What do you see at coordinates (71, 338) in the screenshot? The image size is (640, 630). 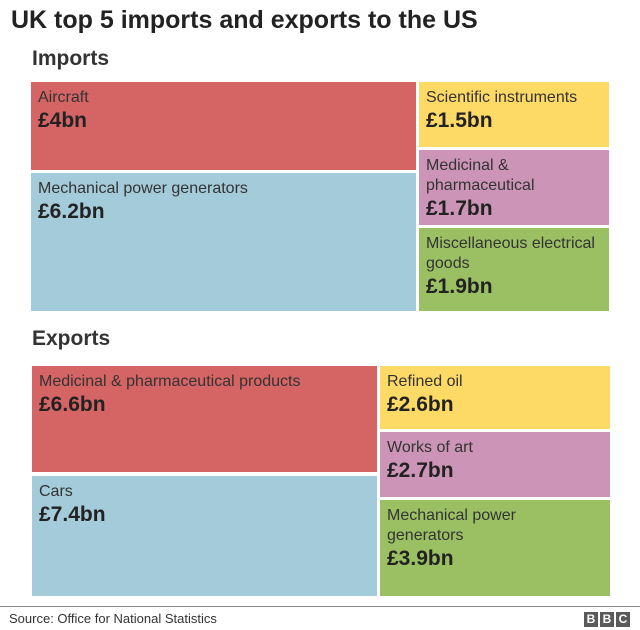 I see `exports-heading: Exports` at bounding box center [71, 338].